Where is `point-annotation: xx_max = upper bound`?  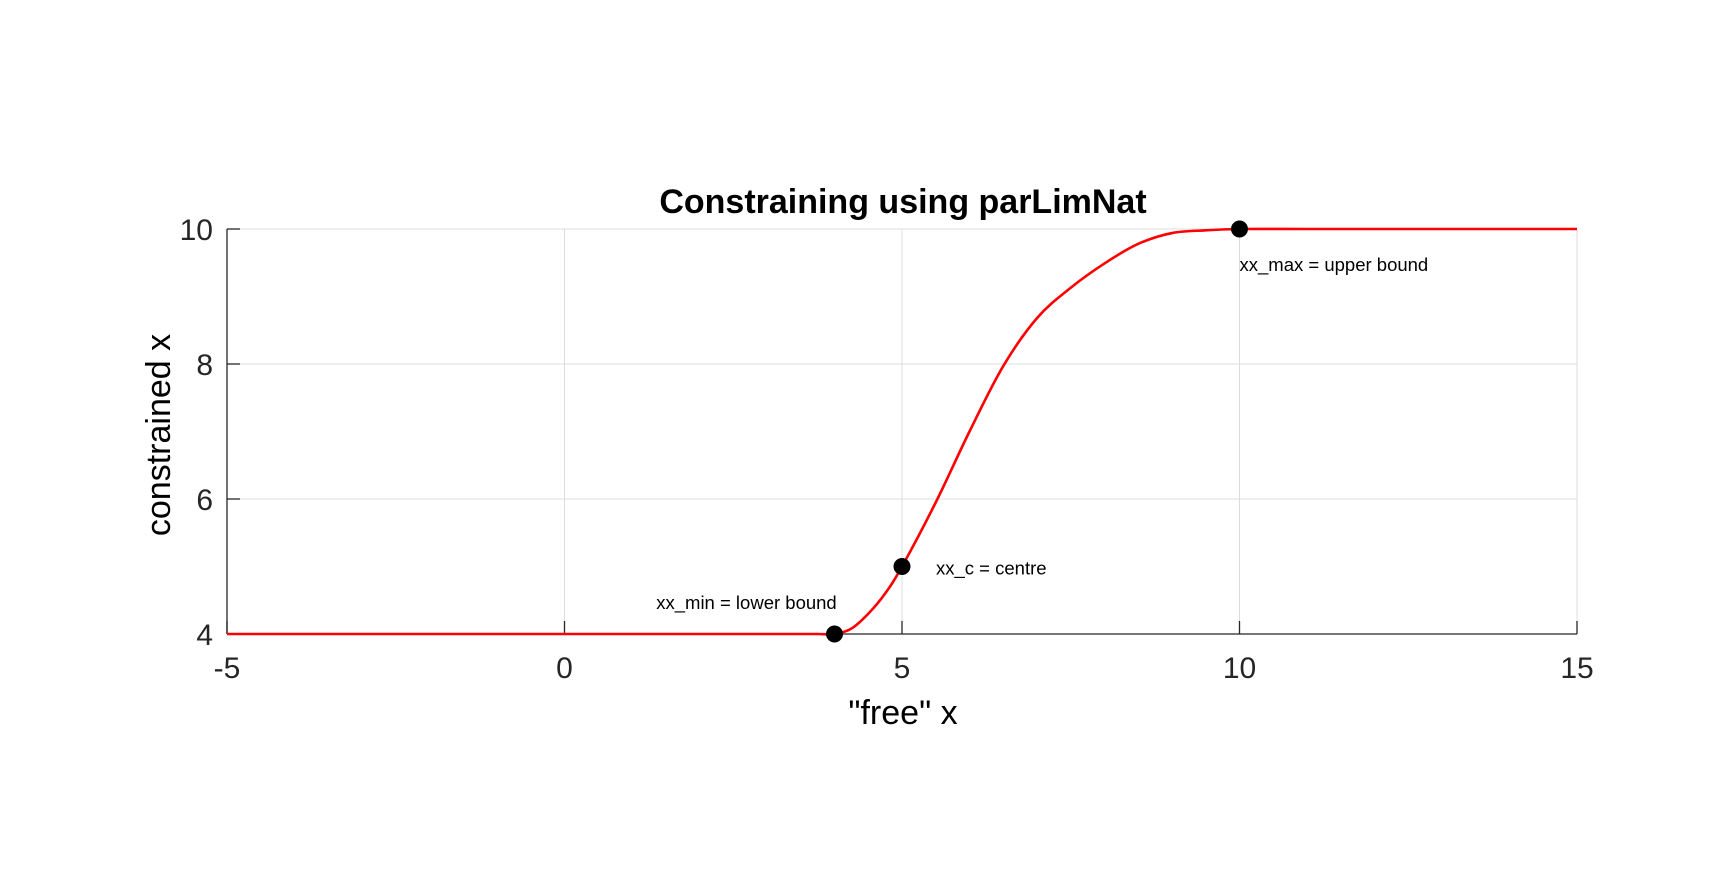
point-annotation: xx_max = upper bound is located at coordinates (1334, 265).